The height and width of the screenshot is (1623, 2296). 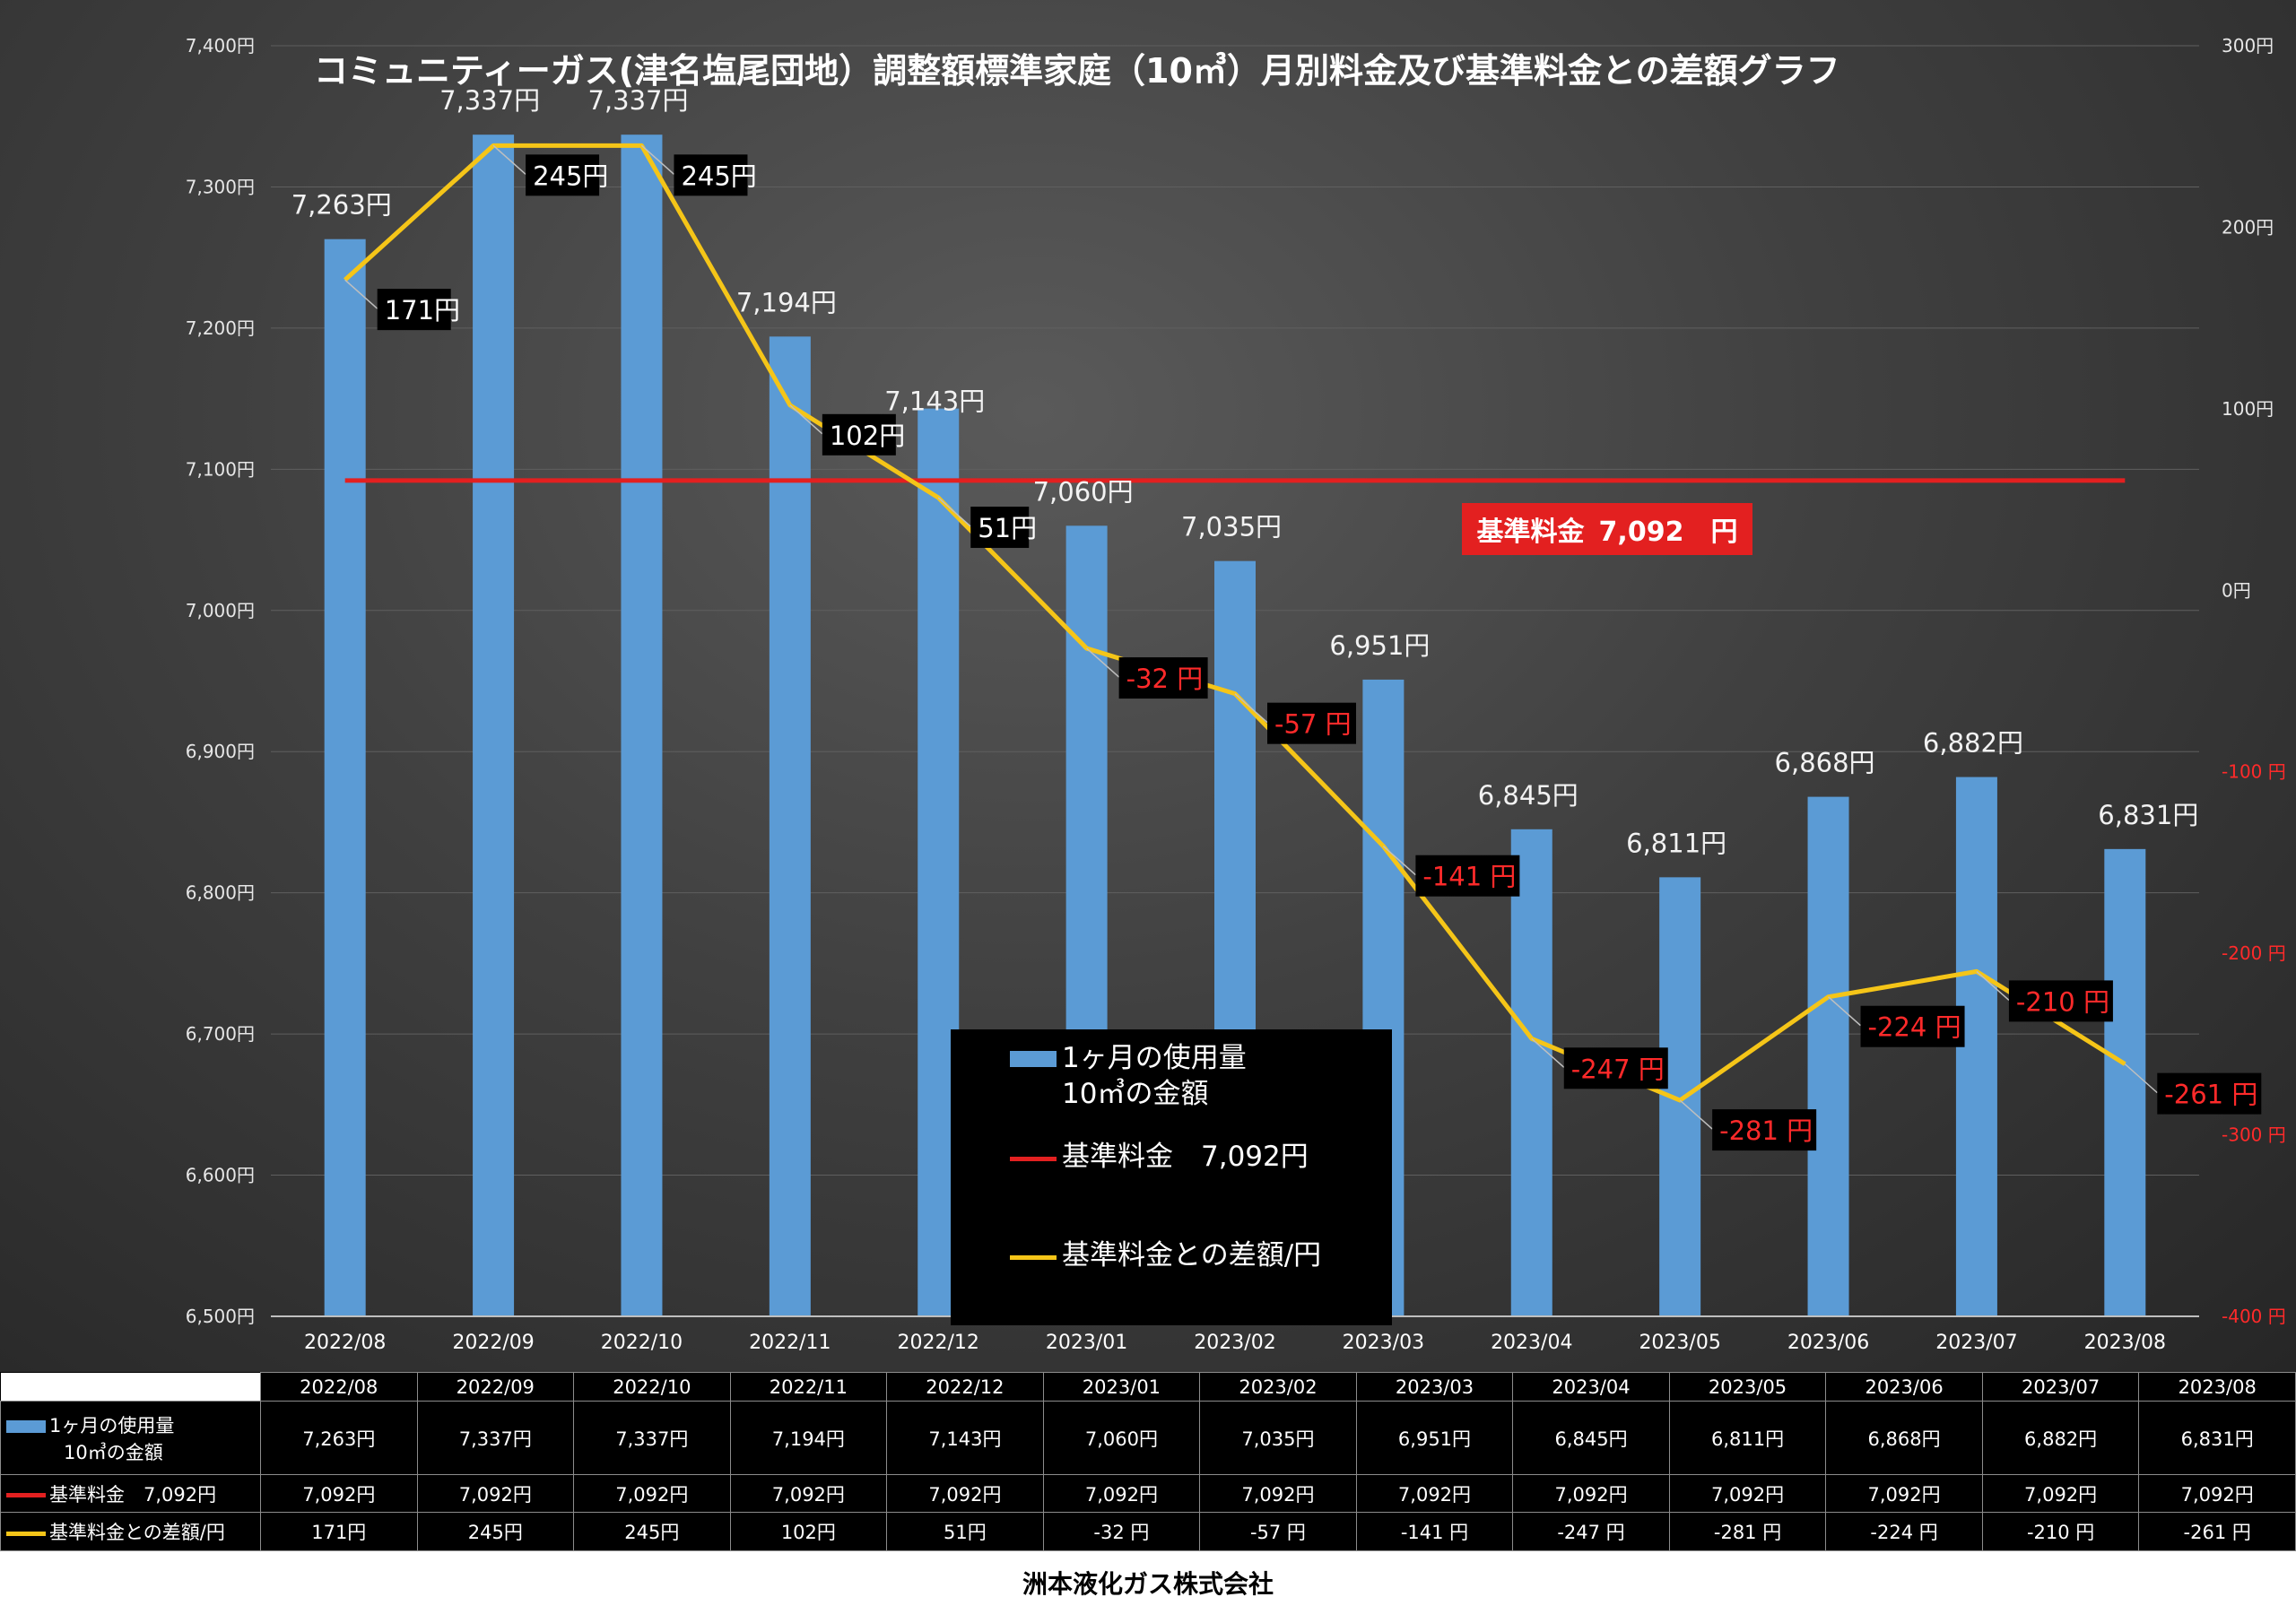 What do you see at coordinates (422, 310) in the screenshot?
I see `diff-label: 171円` at bounding box center [422, 310].